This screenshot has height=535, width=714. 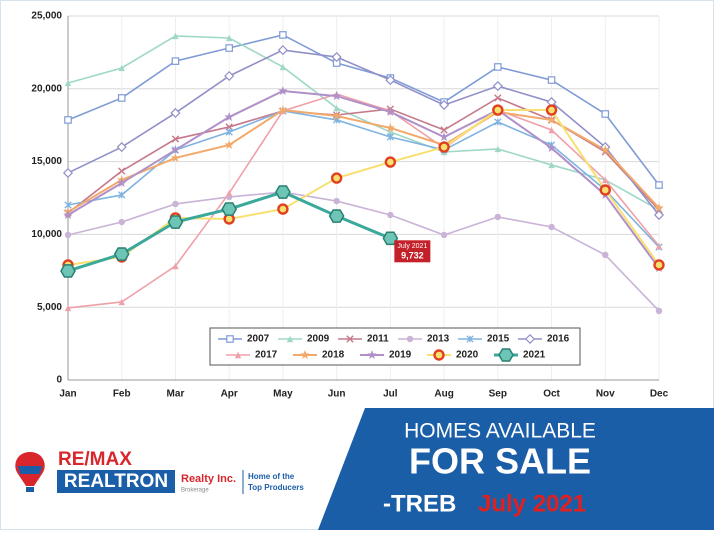 I want to click on y-tick-label: 15,000, so click(x=46, y=161).